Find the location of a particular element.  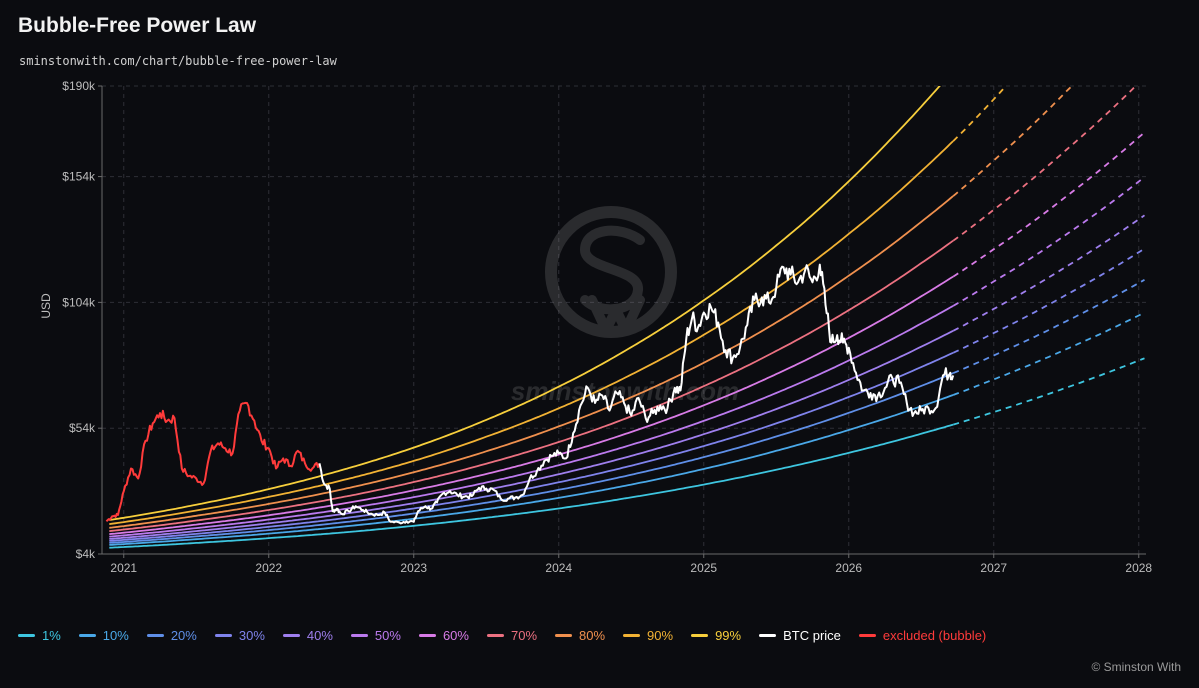

legend-item-50: 50% is located at coordinates (375, 635).